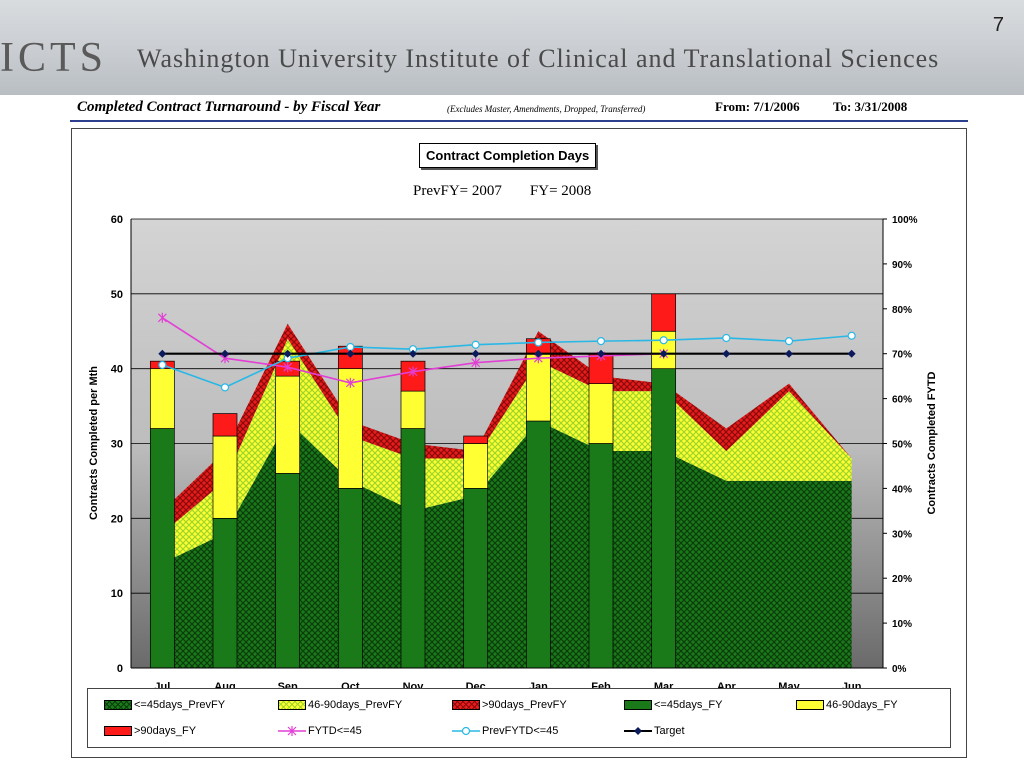 This screenshot has height=768, width=1024. Describe the element at coordinates (998, 25) in the screenshot. I see `slide-number: 7` at that location.